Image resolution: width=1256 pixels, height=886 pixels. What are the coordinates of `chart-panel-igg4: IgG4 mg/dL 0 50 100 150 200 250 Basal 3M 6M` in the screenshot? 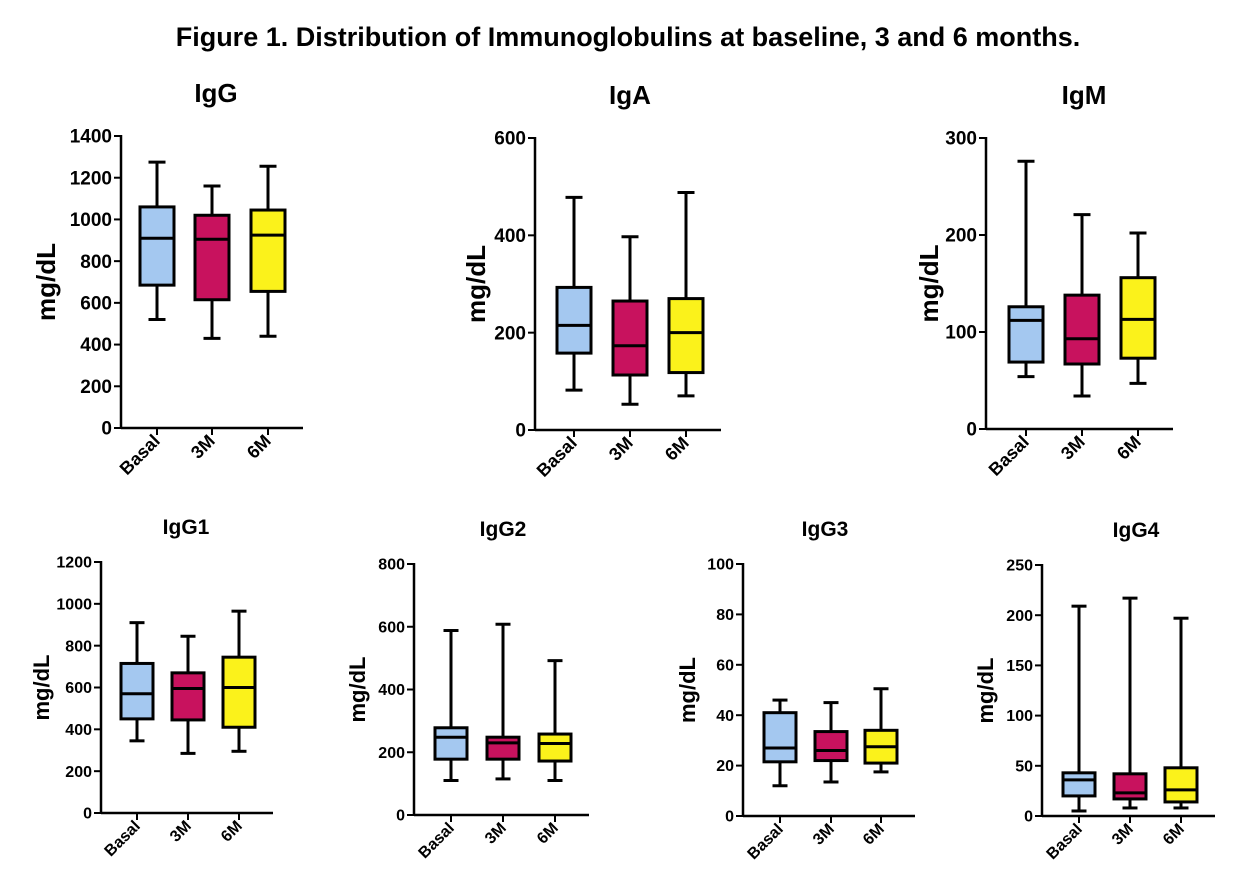 It's located at (1094, 691).